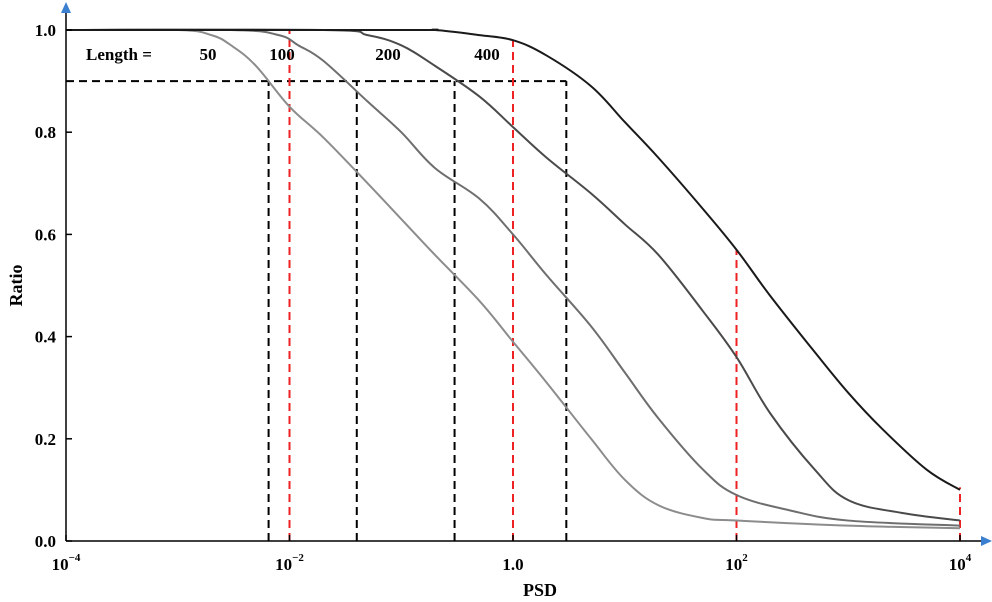 Image resolution: width=992 pixels, height=602 pixels. I want to click on y-tick-label: 0.6, so click(45, 234).